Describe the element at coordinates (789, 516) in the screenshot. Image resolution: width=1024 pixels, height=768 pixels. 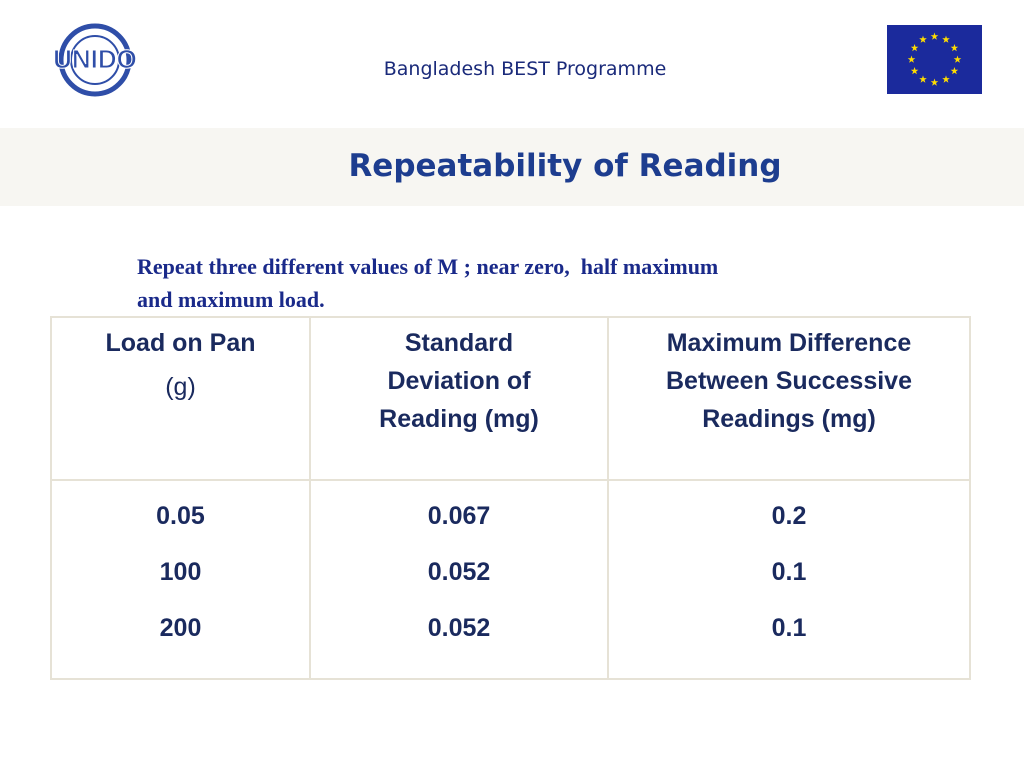
I see `cell-value: 0.2` at that location.